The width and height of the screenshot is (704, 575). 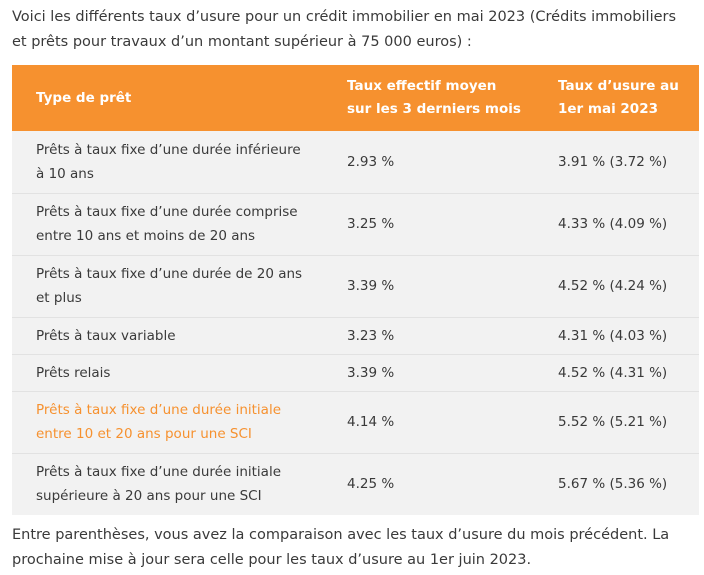 I want to click on loan-type-line2: supérieure à 20 ans pour une SCI, so click(x=149, y=496).